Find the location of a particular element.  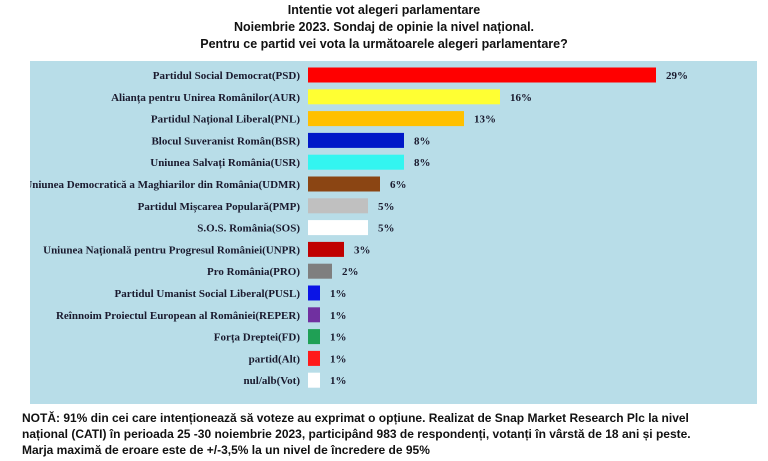

category-label: Partidul Mișcarea Populară(PMP) is located at coordinates (219, 207).